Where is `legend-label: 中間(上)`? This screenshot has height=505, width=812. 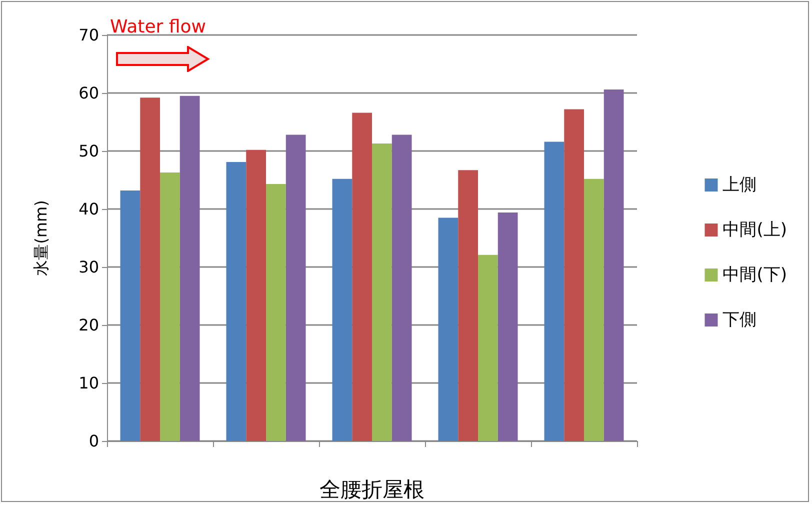 legend-label: 中間(上) is located at coordinates (754, 230).